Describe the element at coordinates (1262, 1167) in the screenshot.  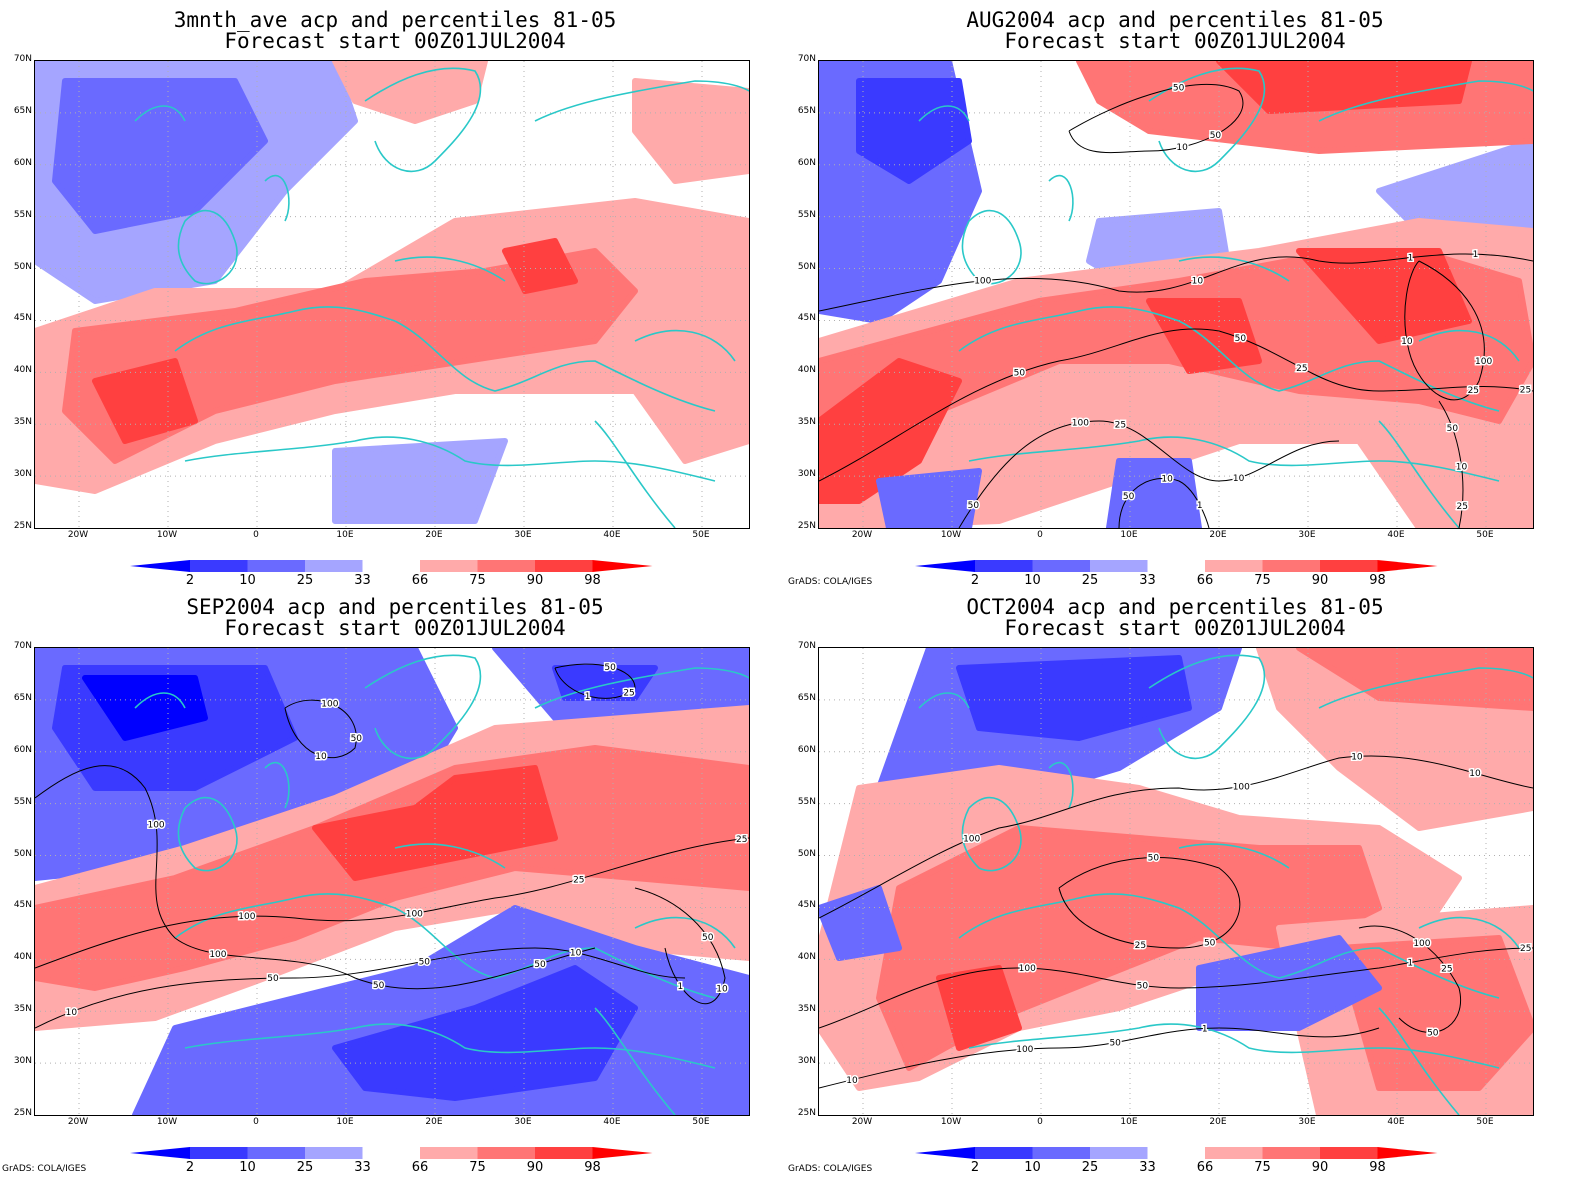
I see `colorbar-label: 75` at that location.